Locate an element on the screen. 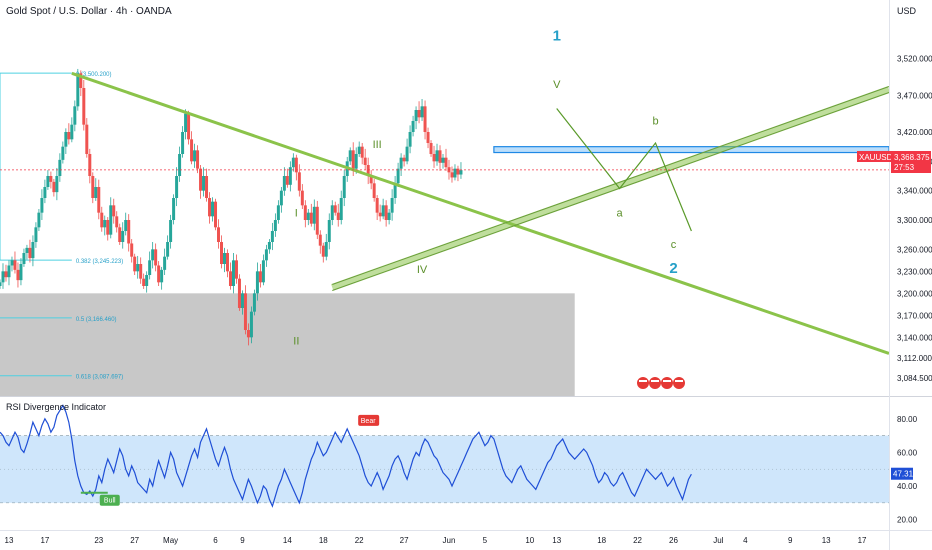  symbol-badge-bg is located at coordinates (874, 156).